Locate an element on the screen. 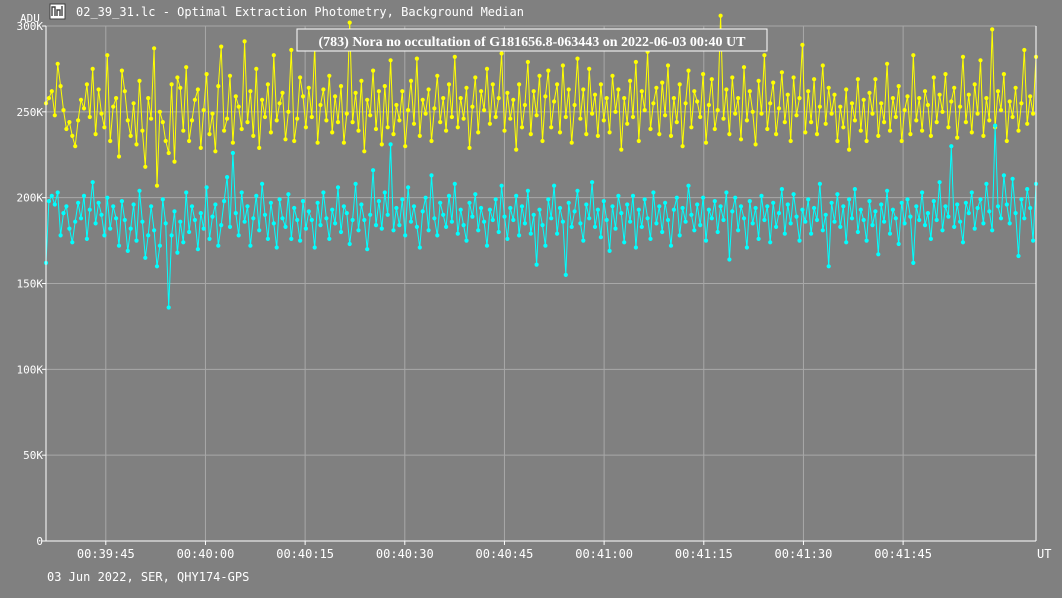 This screenshot has height=598, width=1062. y-tick-label: 50K is located at coordinates (33, 455).